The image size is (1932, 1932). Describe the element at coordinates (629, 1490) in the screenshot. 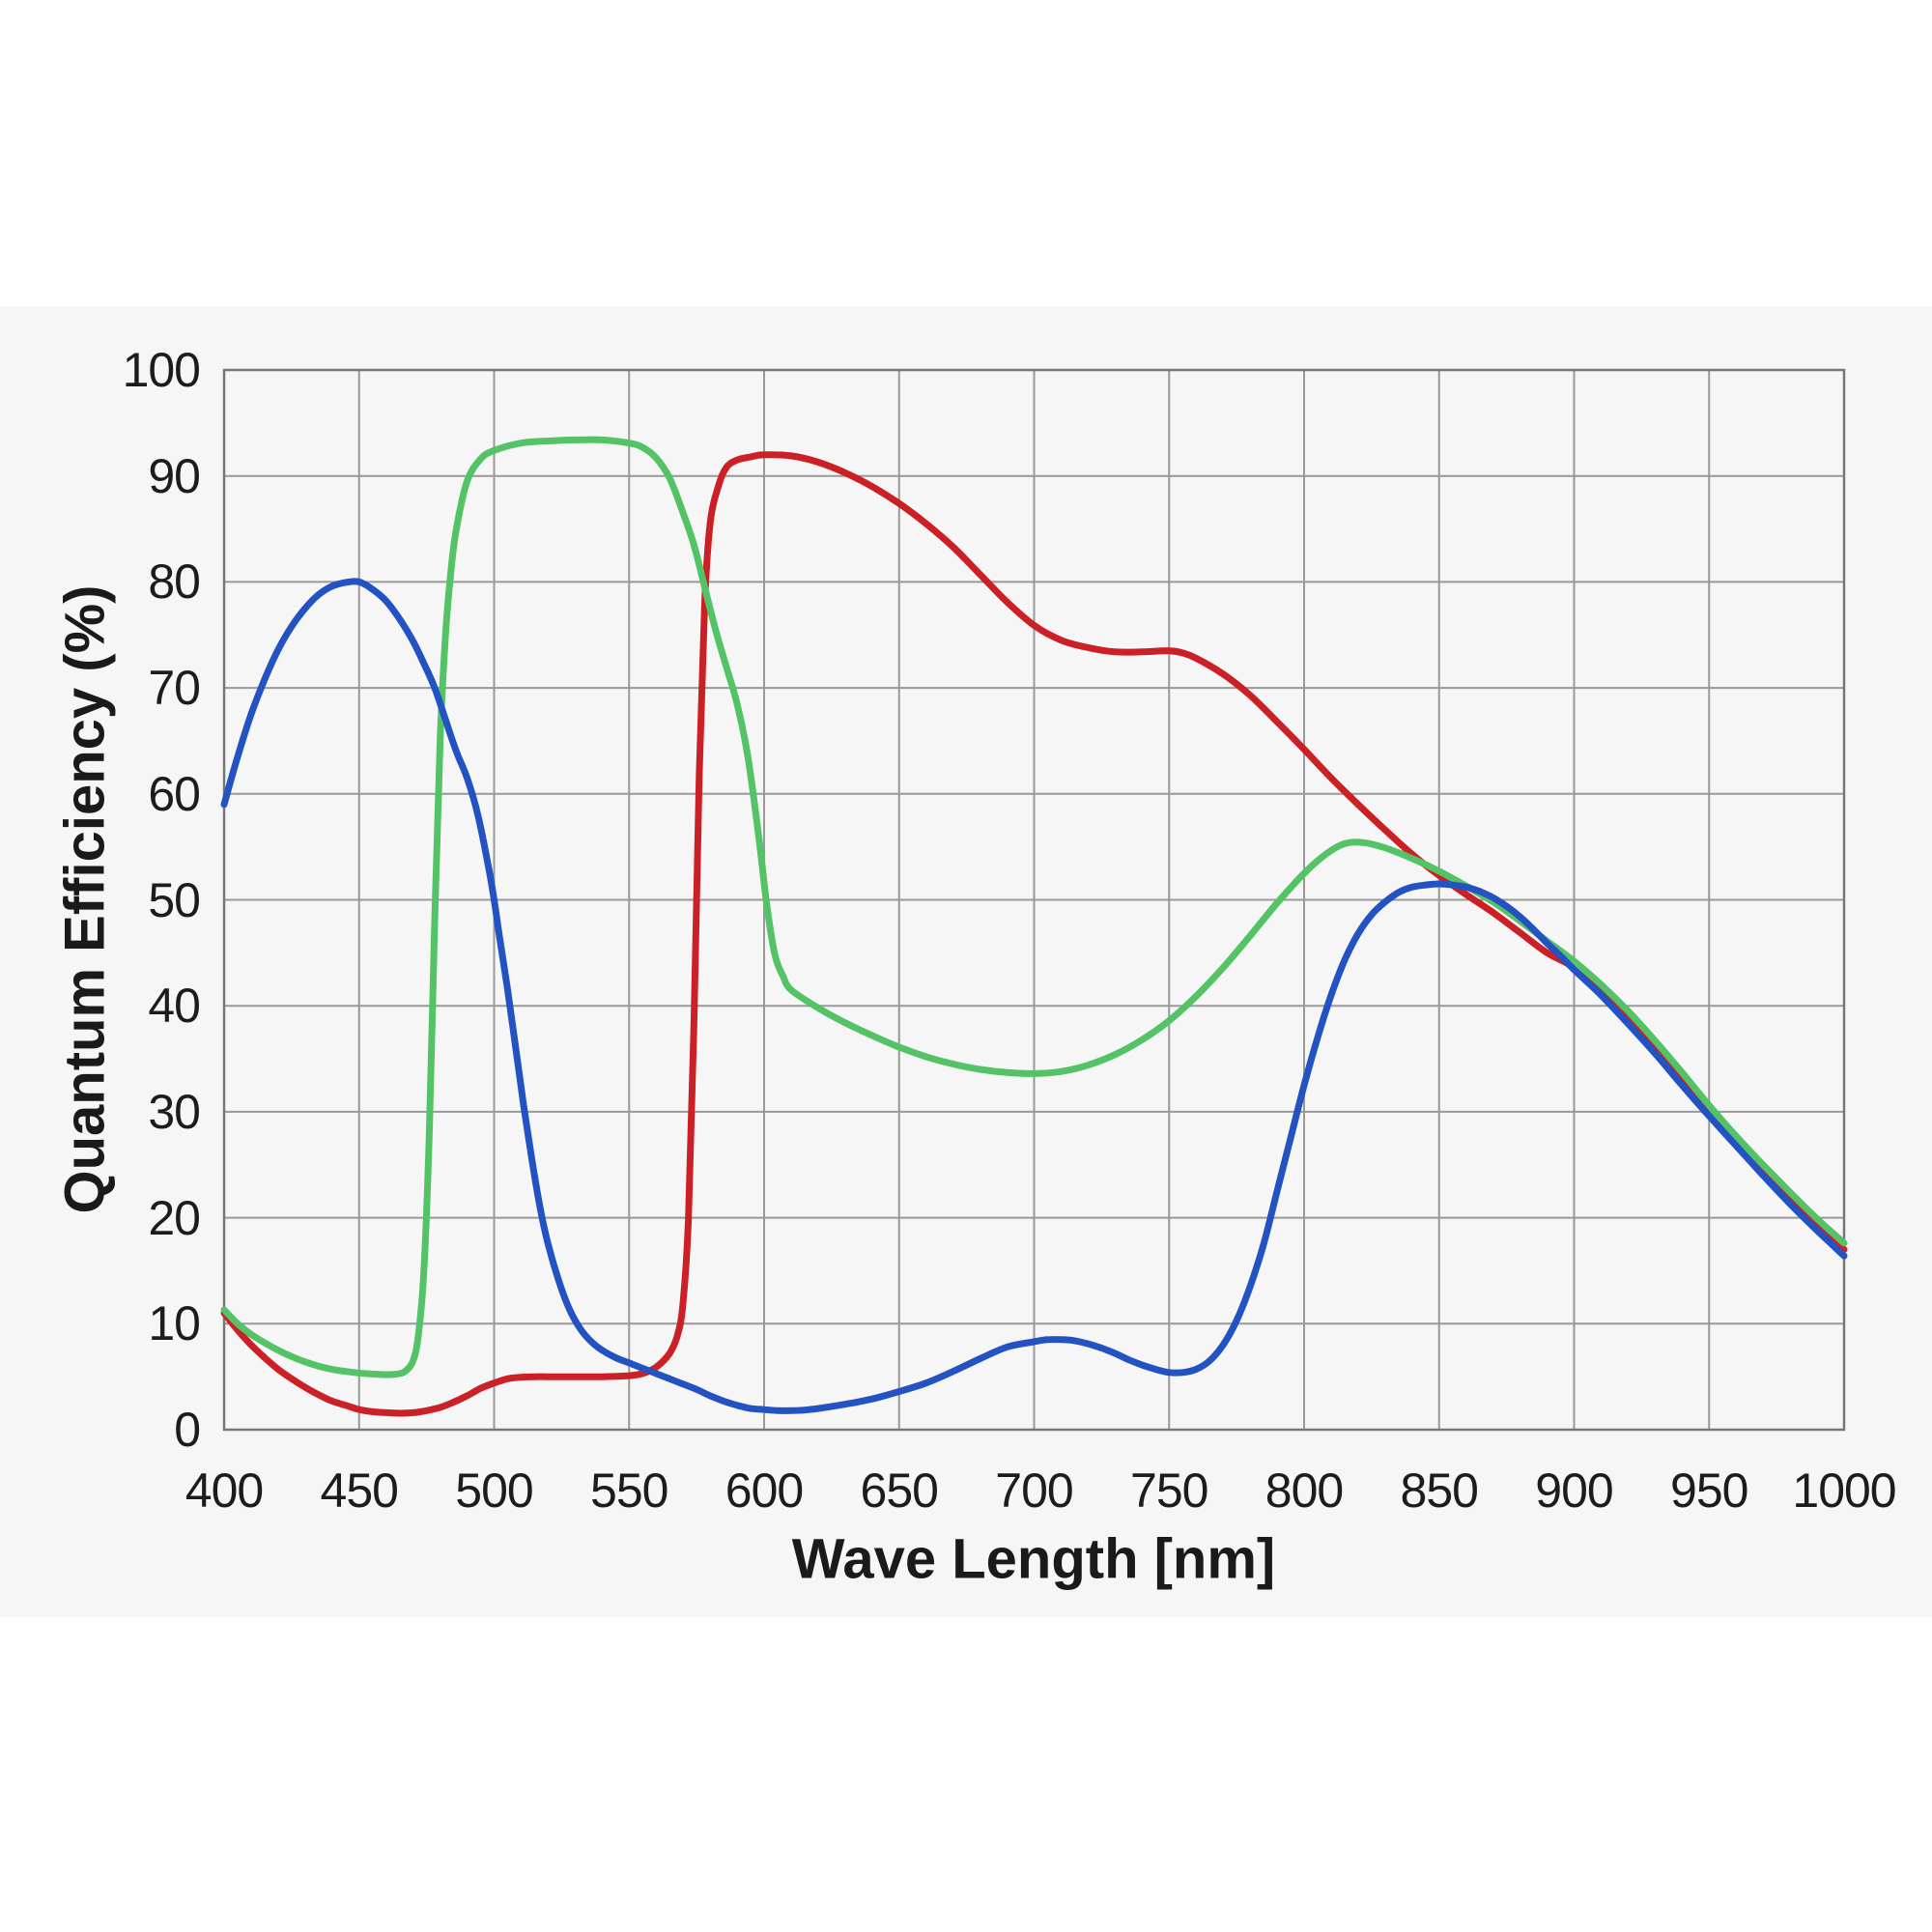

I see `x-tick-label: 550` at that location.